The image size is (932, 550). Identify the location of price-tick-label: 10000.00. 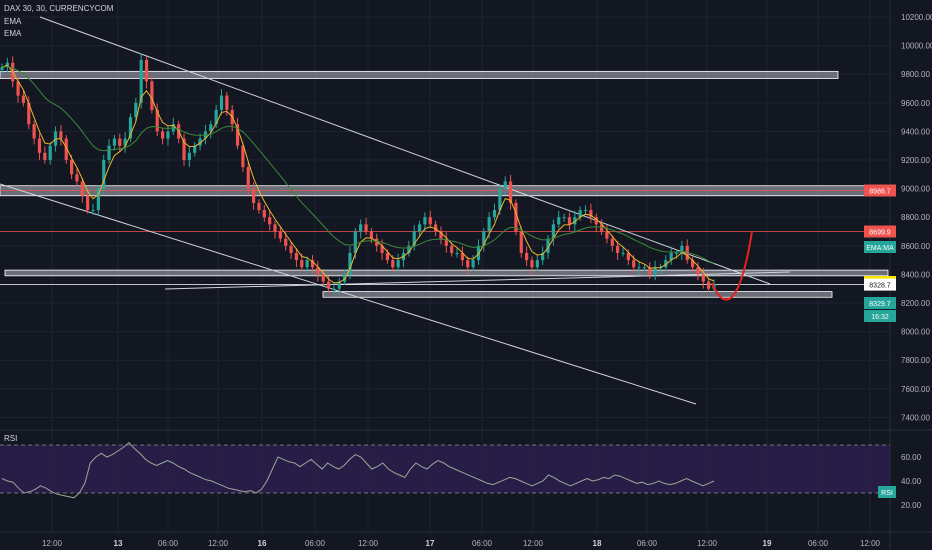
(916, 46).